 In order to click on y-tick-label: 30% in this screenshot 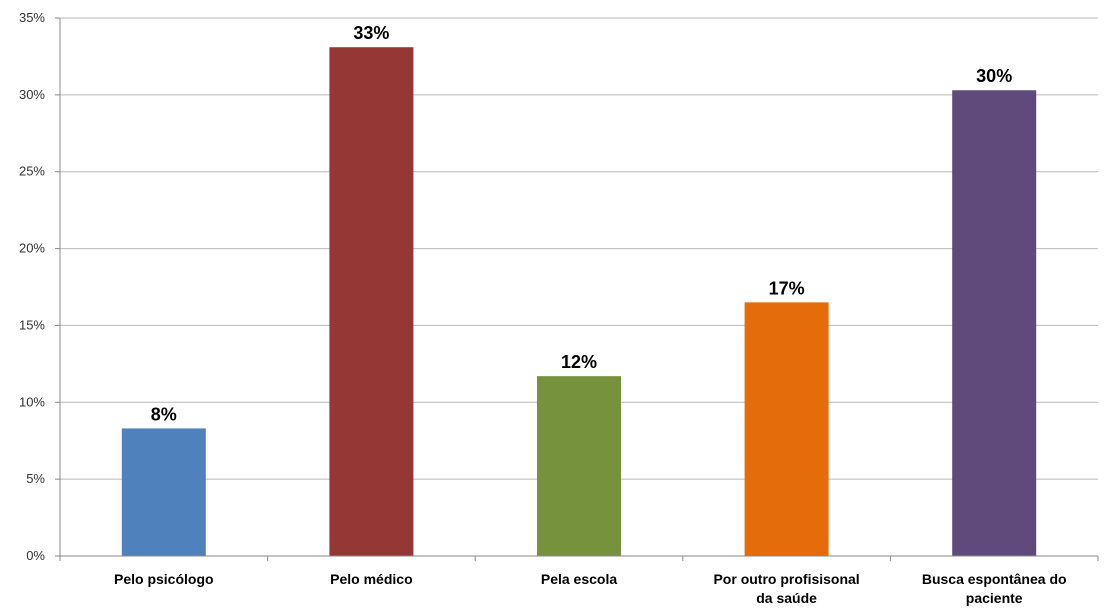, I will do `click(32, 94)`.